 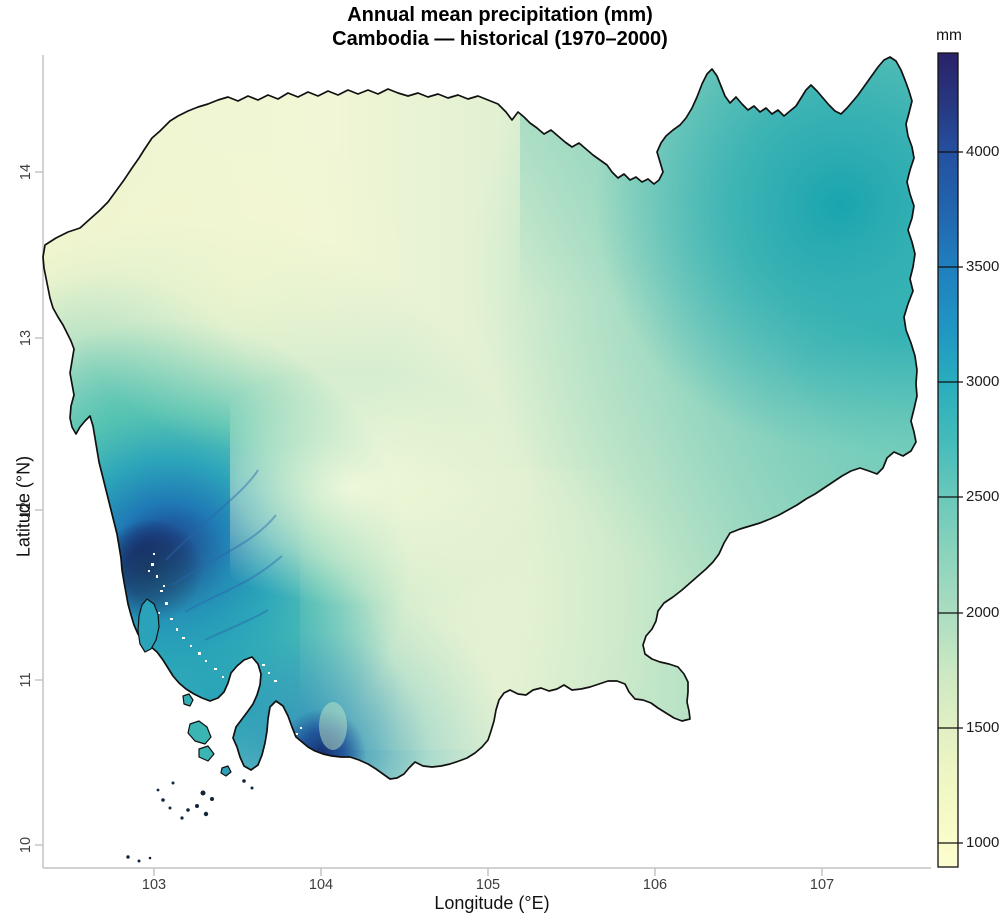 I want to click on river-dendrites, so click(x=224, y=555).